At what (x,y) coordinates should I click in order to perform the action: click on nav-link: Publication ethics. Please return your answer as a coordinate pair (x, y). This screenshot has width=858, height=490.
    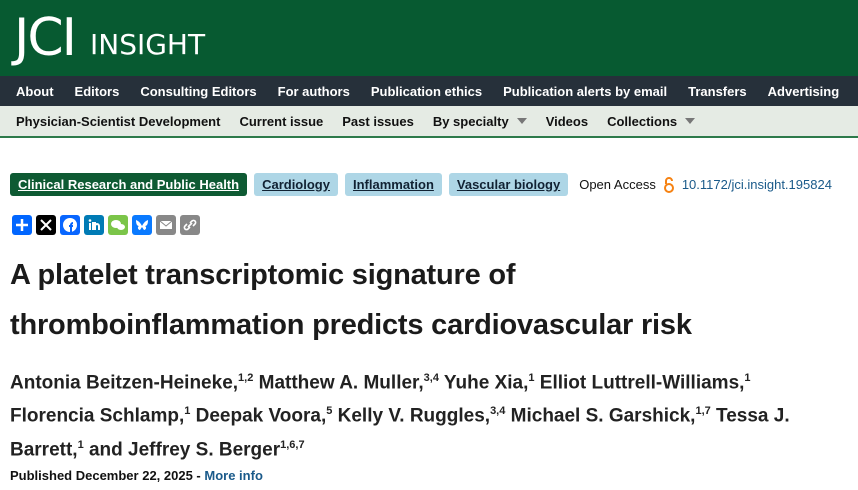
    Looking at the image, I should click on (426, 91).